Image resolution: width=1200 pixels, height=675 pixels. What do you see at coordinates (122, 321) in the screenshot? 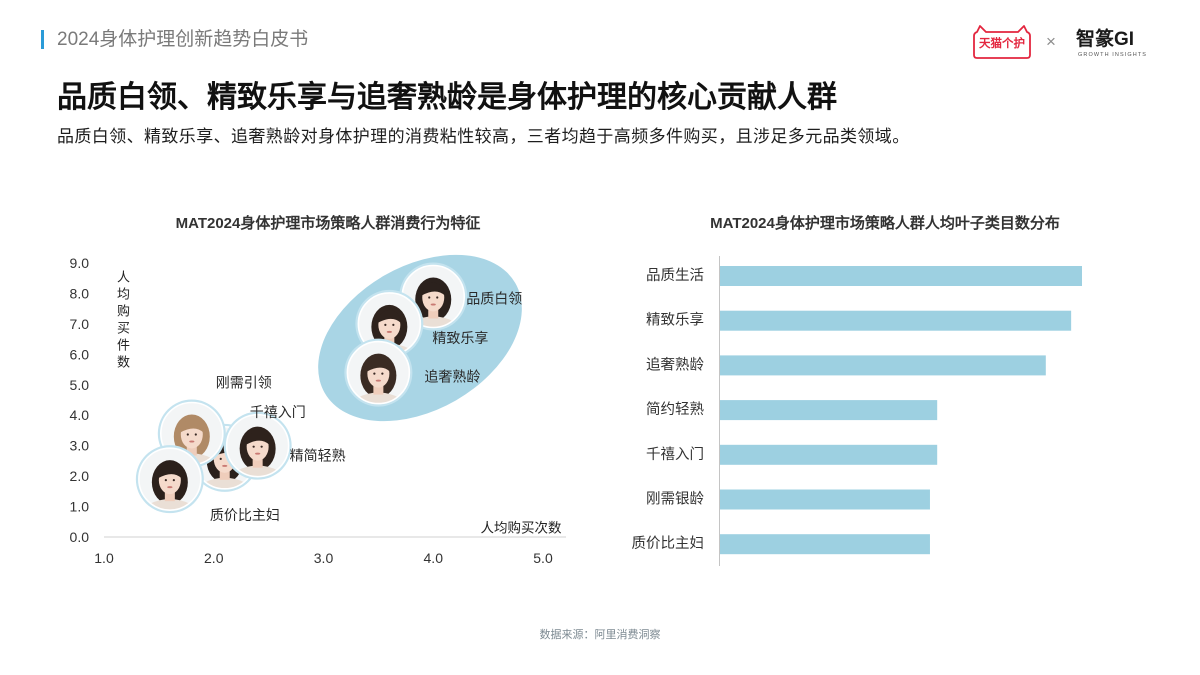
I see `y-axis-title: 人均购买件数` at bounding box center [122, 321].